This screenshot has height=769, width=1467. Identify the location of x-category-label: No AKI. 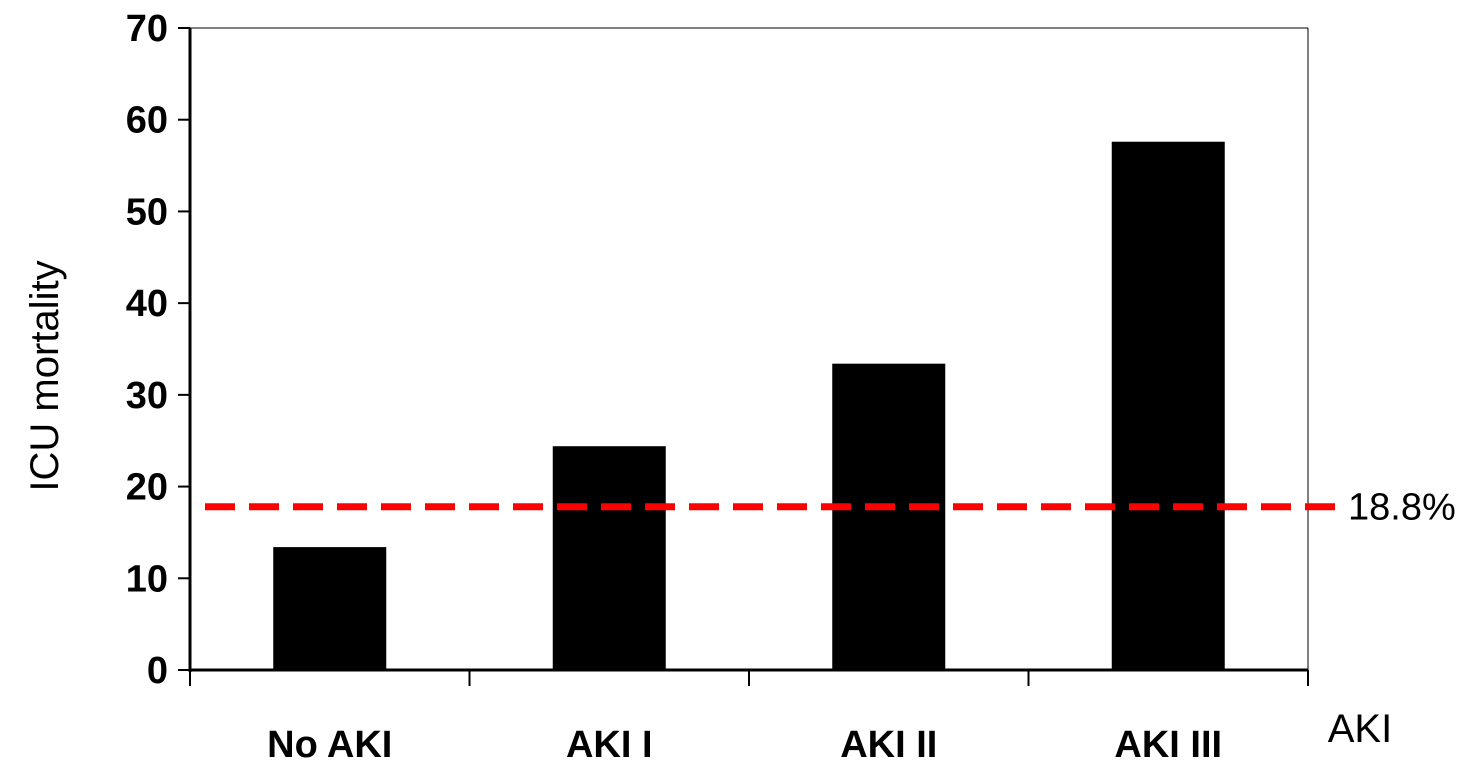
(329, 745).